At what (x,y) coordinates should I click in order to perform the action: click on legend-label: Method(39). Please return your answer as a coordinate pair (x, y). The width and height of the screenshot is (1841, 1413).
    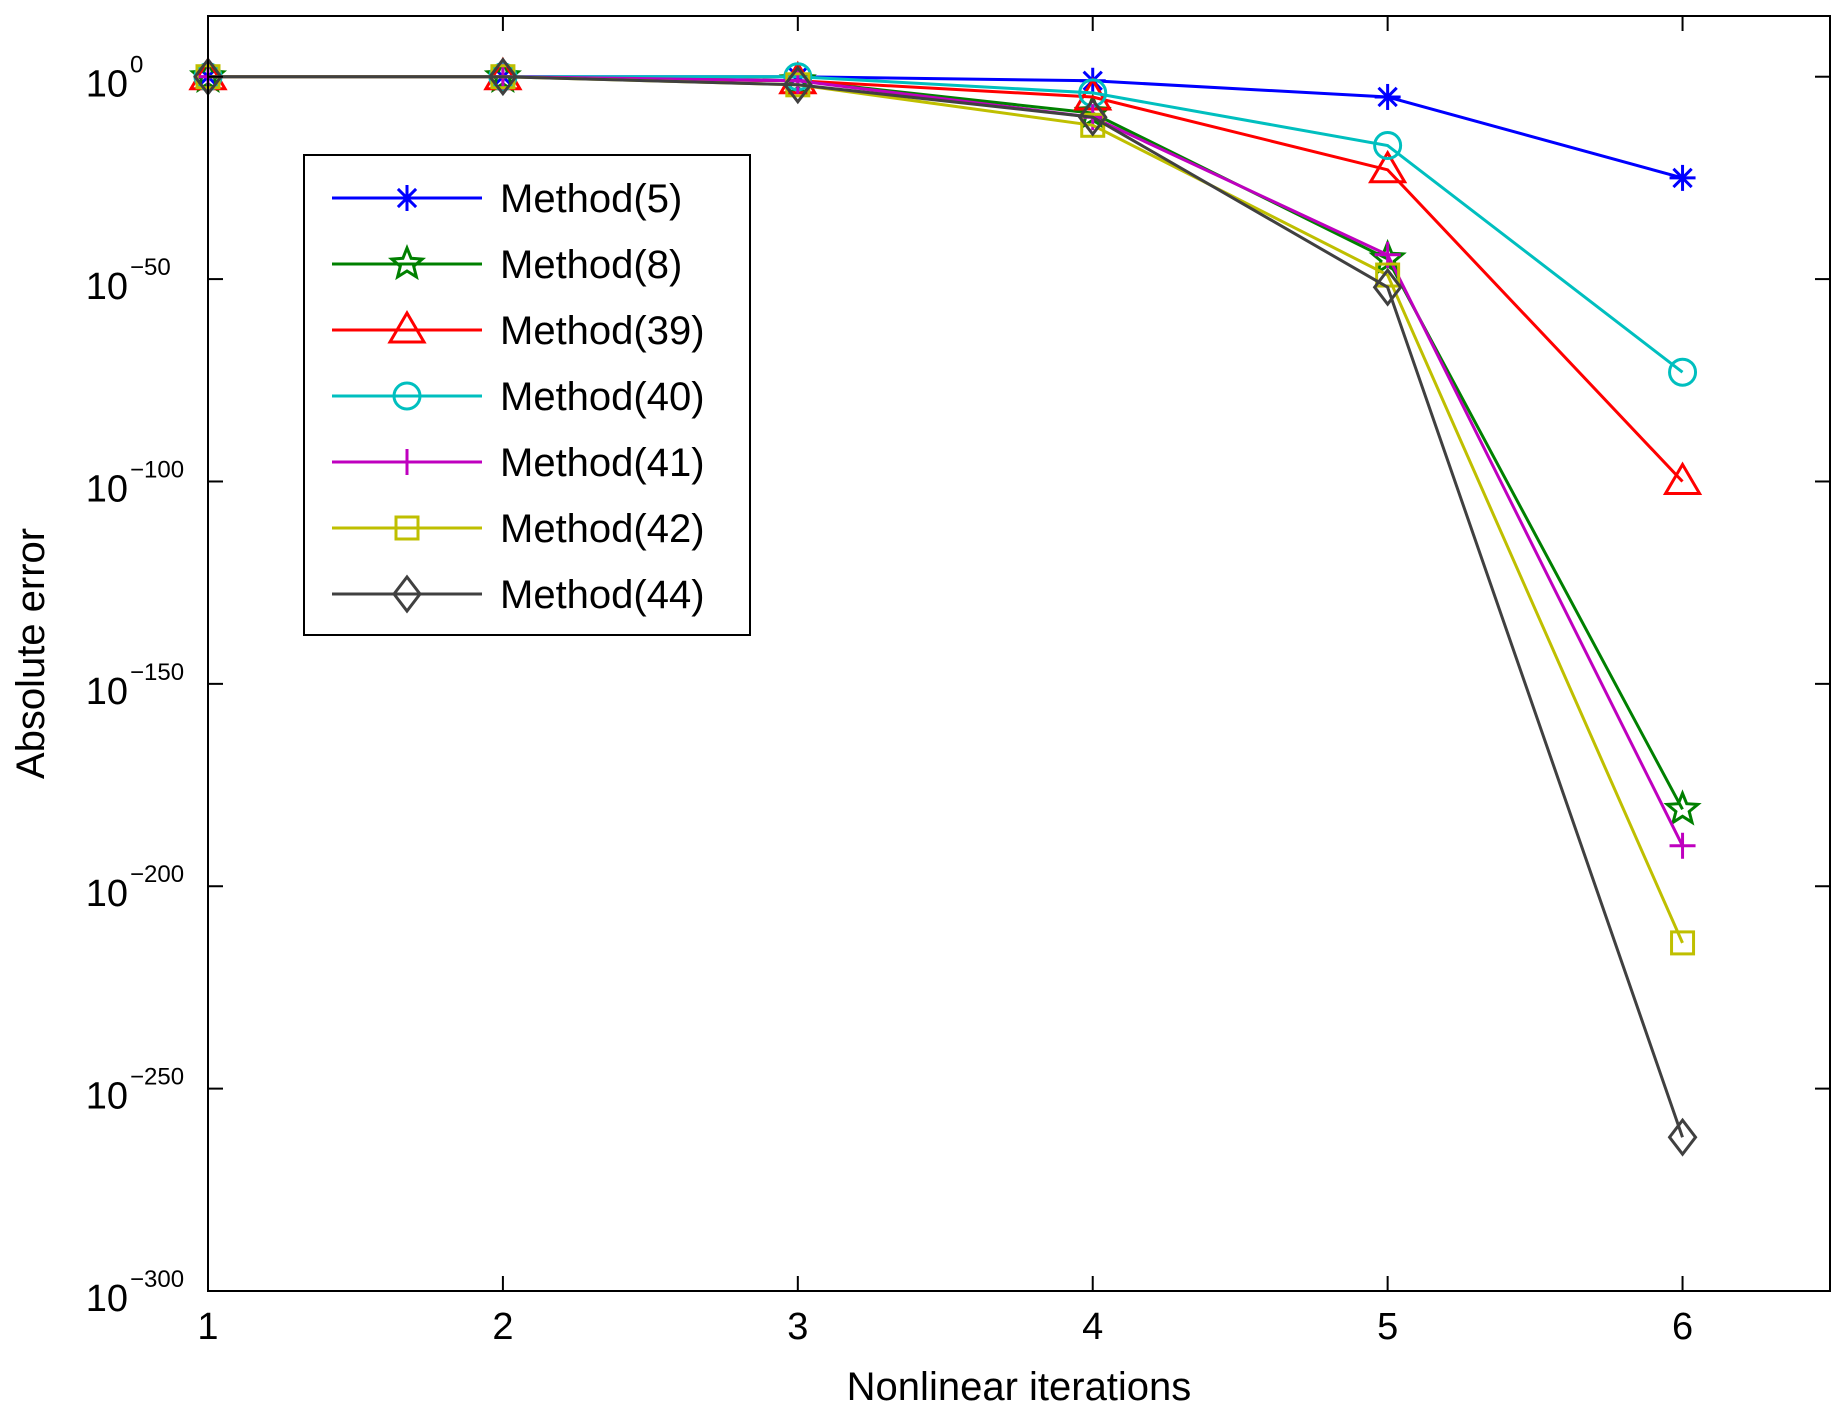
    Looking at the image, I should click on (602, 331).